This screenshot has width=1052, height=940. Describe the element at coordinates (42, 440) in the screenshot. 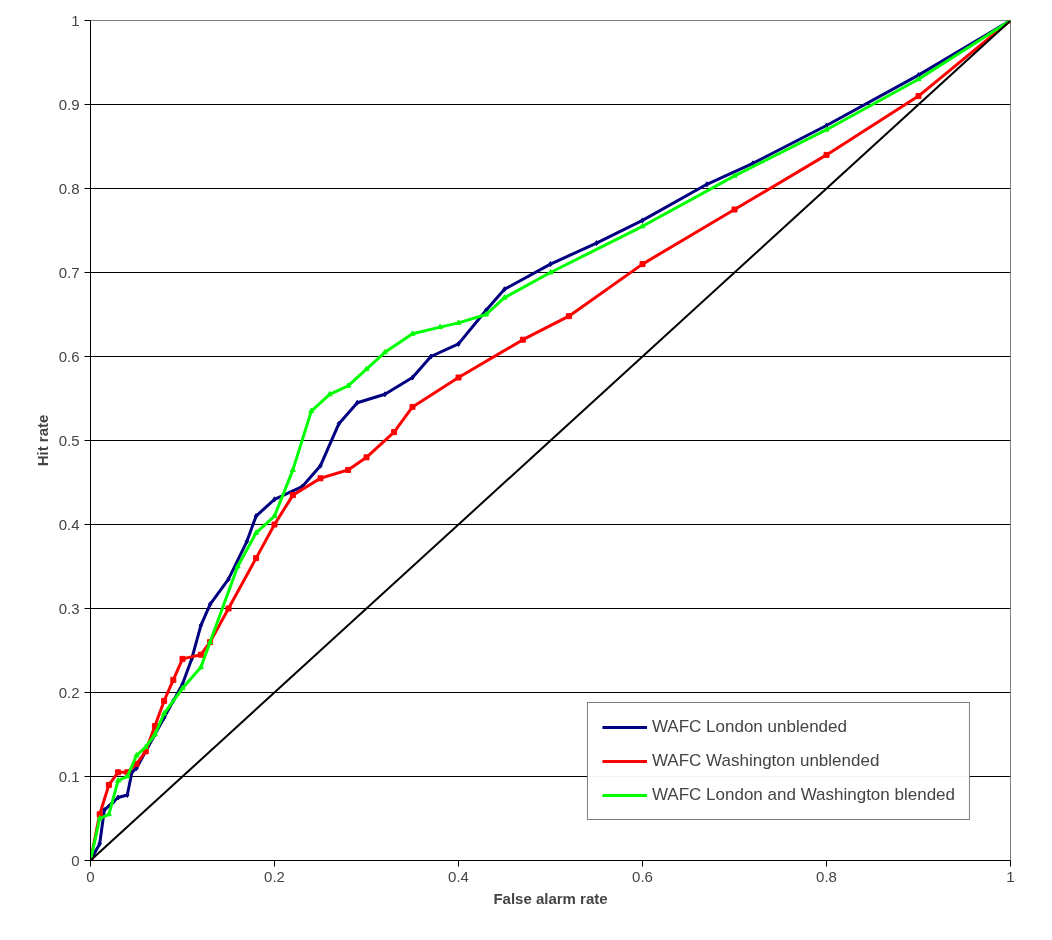

I see `y-axis-title: Hit rate` at that location.